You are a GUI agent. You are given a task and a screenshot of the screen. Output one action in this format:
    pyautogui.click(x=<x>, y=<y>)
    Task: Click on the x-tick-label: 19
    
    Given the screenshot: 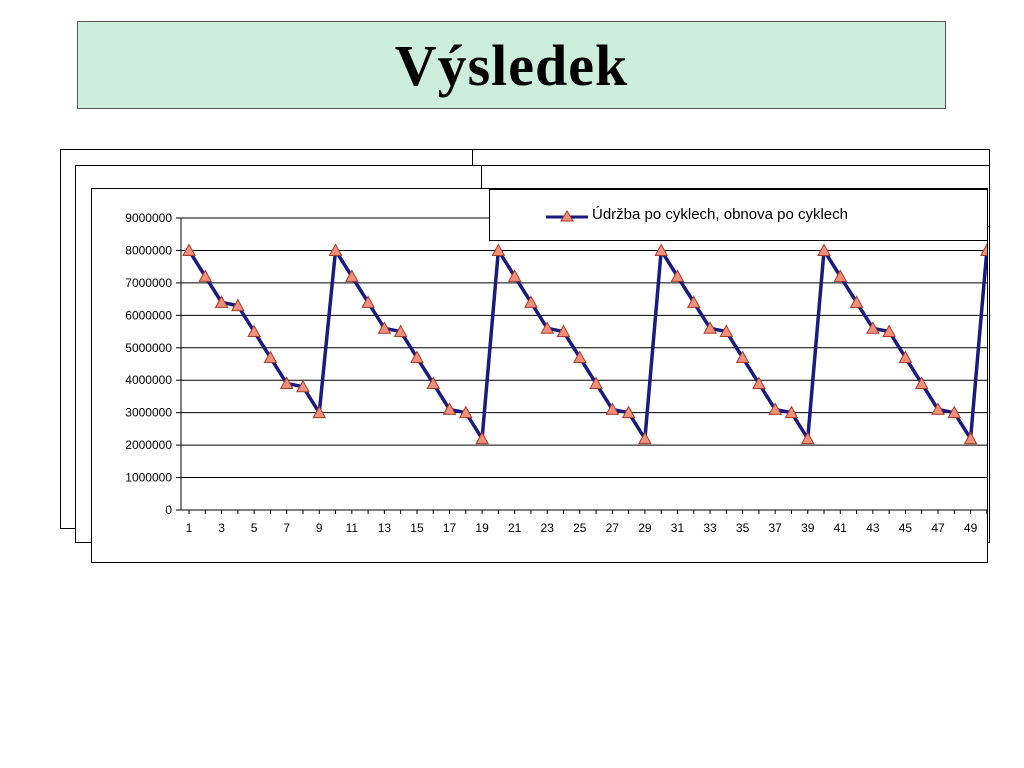 What is the action you would take?
    pyautogui.click(x=482, y=528)
    